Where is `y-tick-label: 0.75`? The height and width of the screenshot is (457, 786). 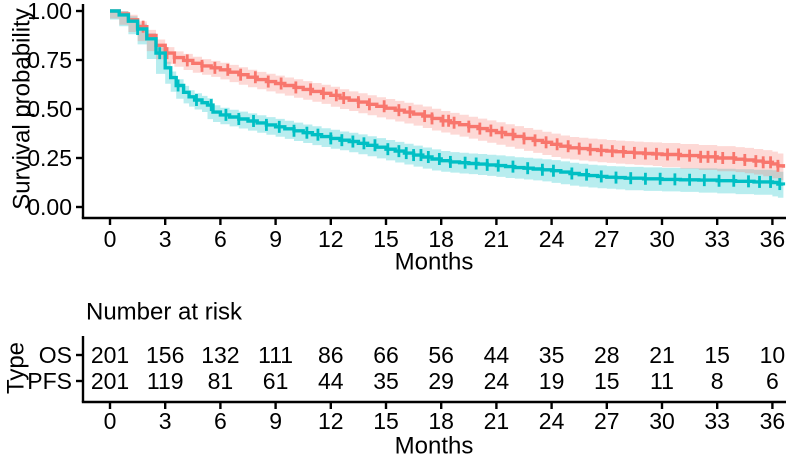
y-tick-label: 0.75 is located at coordinates (49, 60).